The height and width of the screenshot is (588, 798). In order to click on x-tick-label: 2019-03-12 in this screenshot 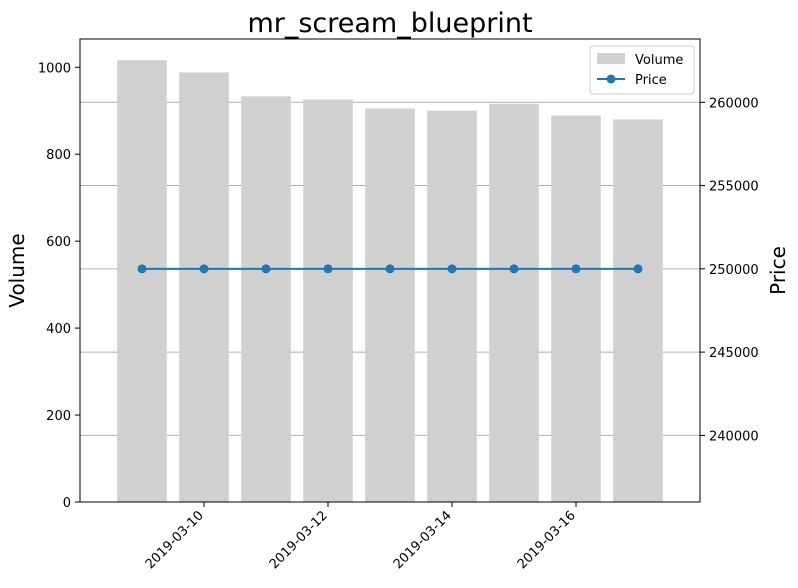, I will do `click(299, 540)`.